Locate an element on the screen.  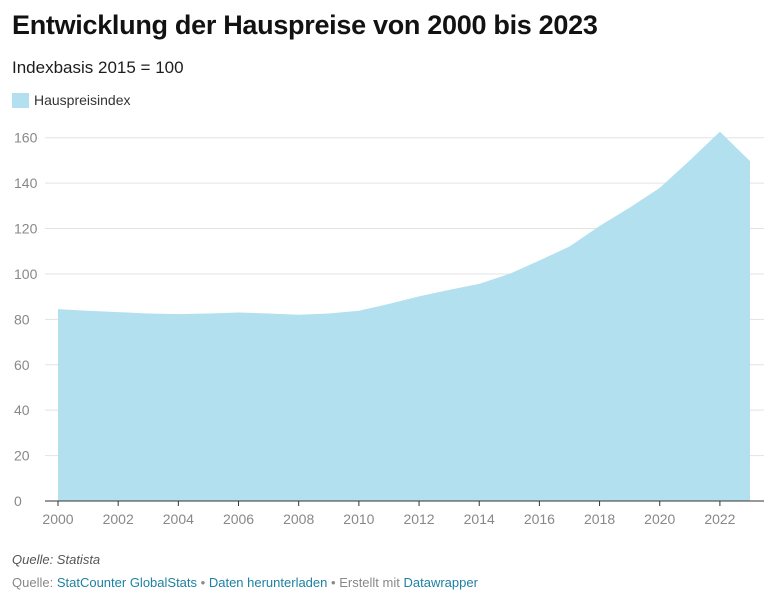
x-tick-label: 2022 is located at coordinates (719, 519).